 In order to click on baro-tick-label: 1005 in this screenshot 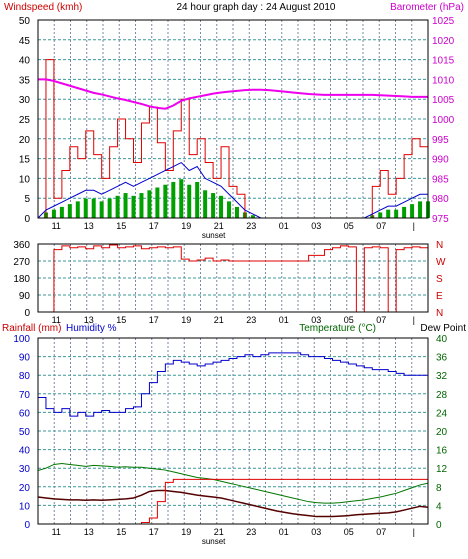, I will do `click(443, 100)`.